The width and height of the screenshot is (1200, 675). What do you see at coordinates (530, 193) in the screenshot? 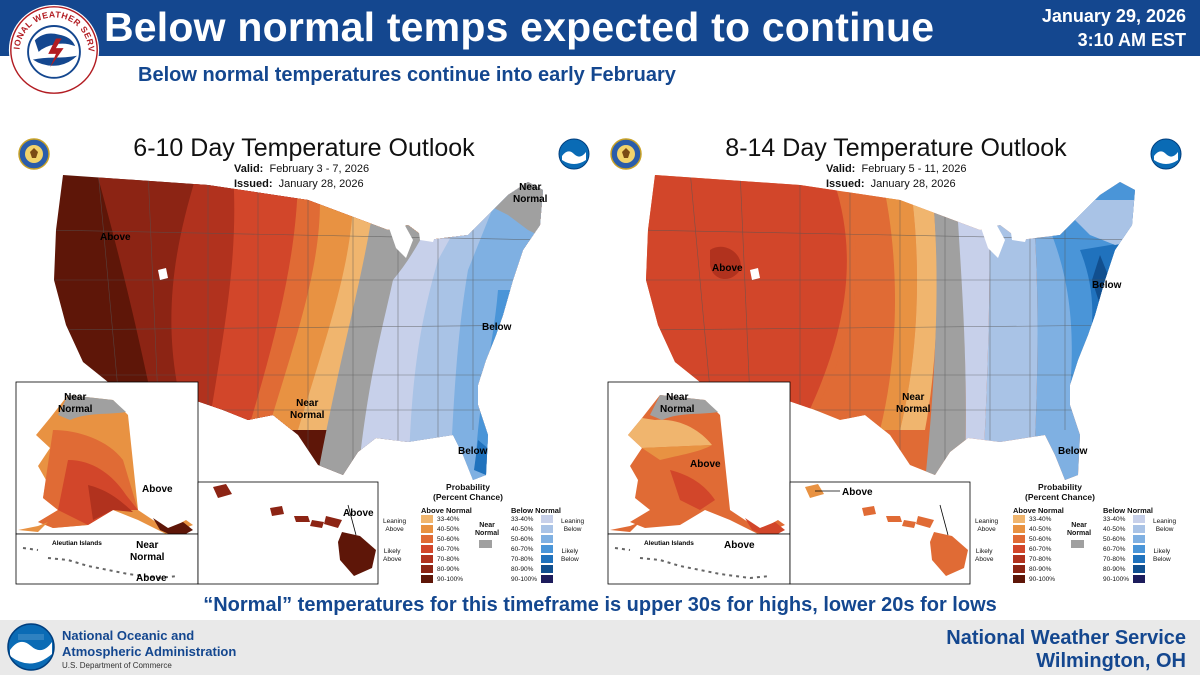
I see `label-near-normal-ne: Near Normal` at bounding box center [530, 193].